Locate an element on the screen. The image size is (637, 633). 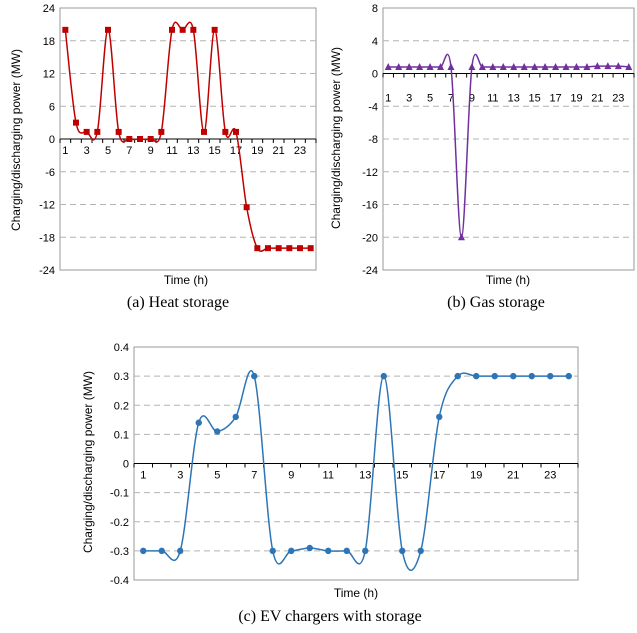
y-tick-label: 0.4 is located at coordinates (121, 348).